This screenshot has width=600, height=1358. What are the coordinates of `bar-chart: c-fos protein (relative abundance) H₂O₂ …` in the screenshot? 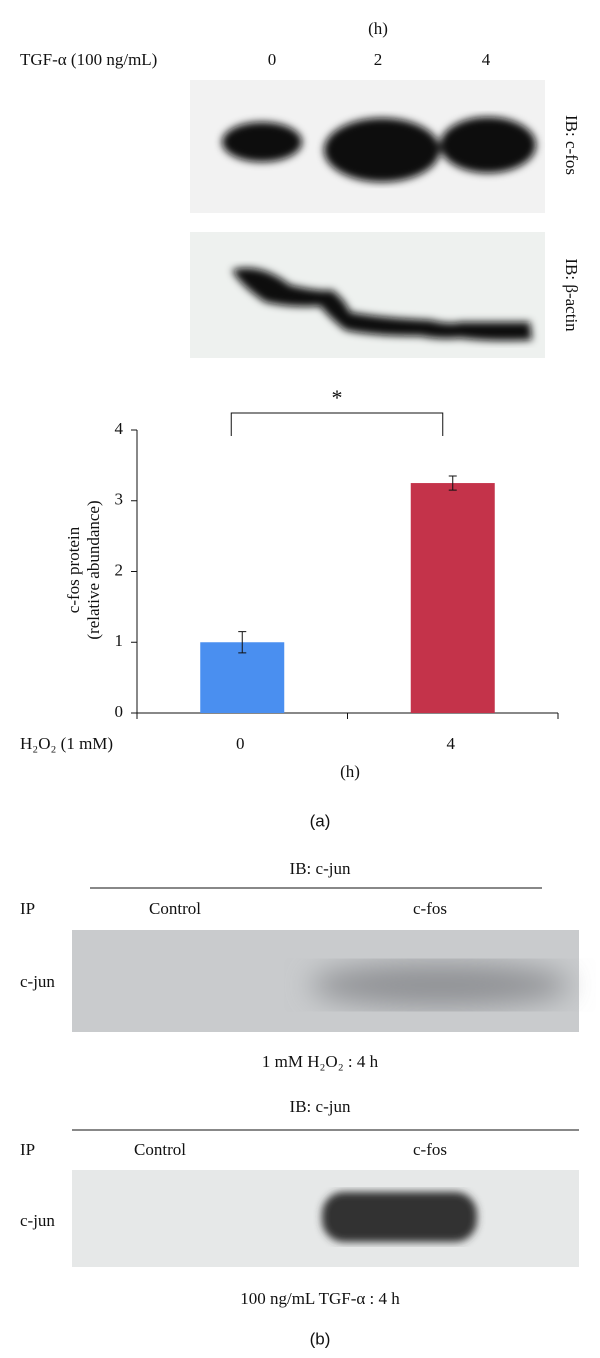 It's located at (190, 640).